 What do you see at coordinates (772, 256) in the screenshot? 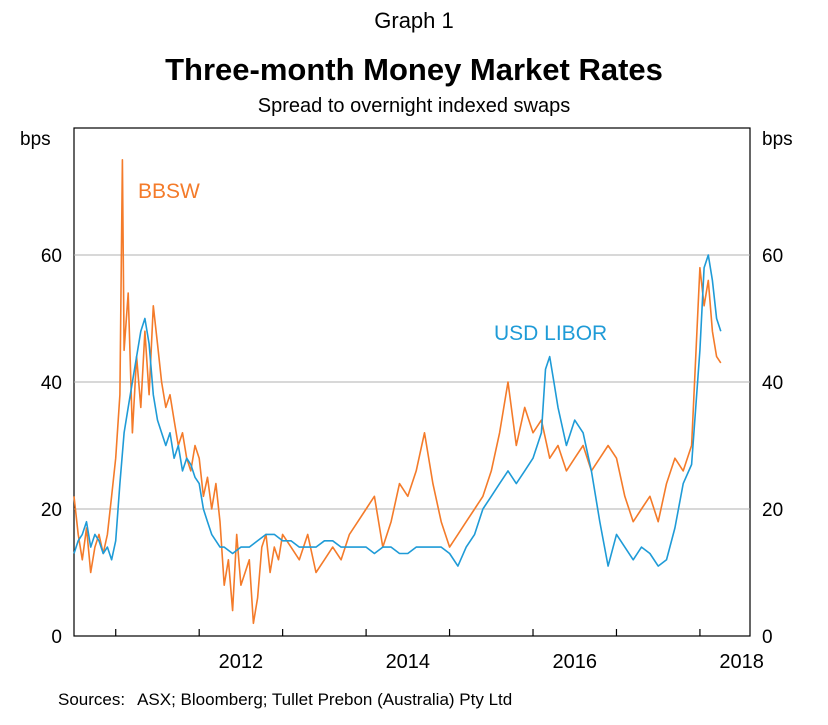
I see `y-tick-label-right: 60` at bounding box center [772, 256].